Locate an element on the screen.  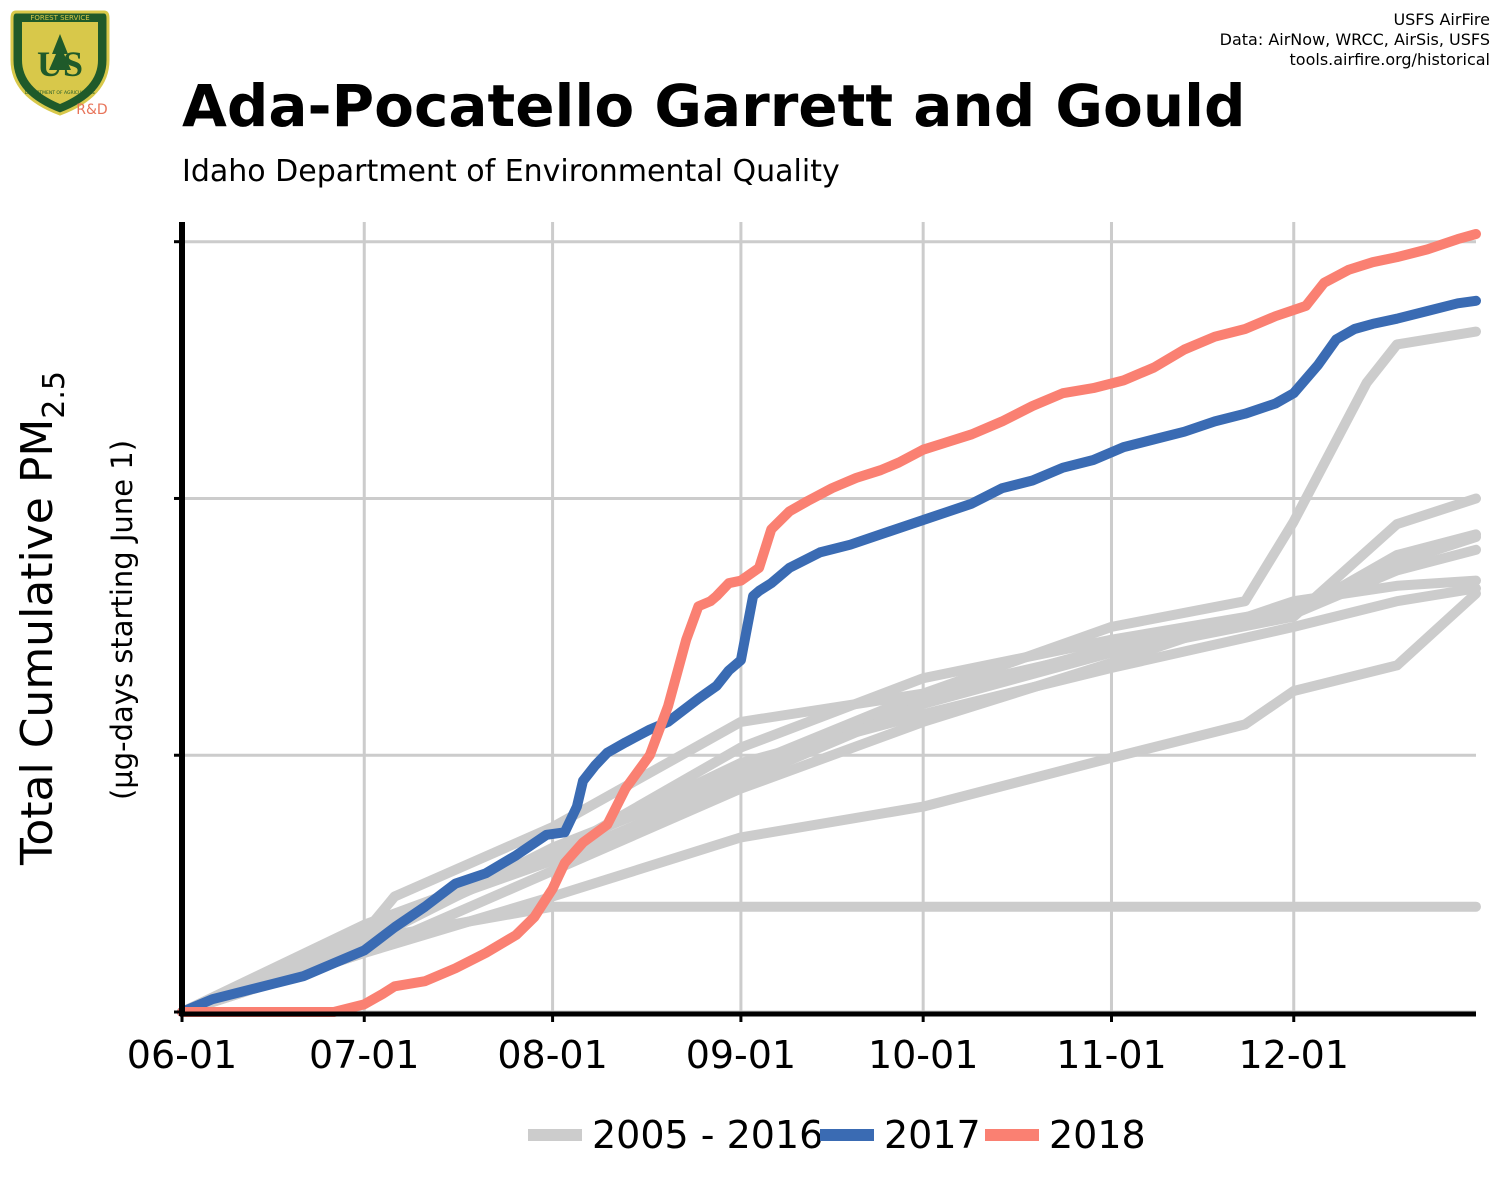
y-axis-label: Total Cumulative PM2.5 is located at coordinates (42, 618).